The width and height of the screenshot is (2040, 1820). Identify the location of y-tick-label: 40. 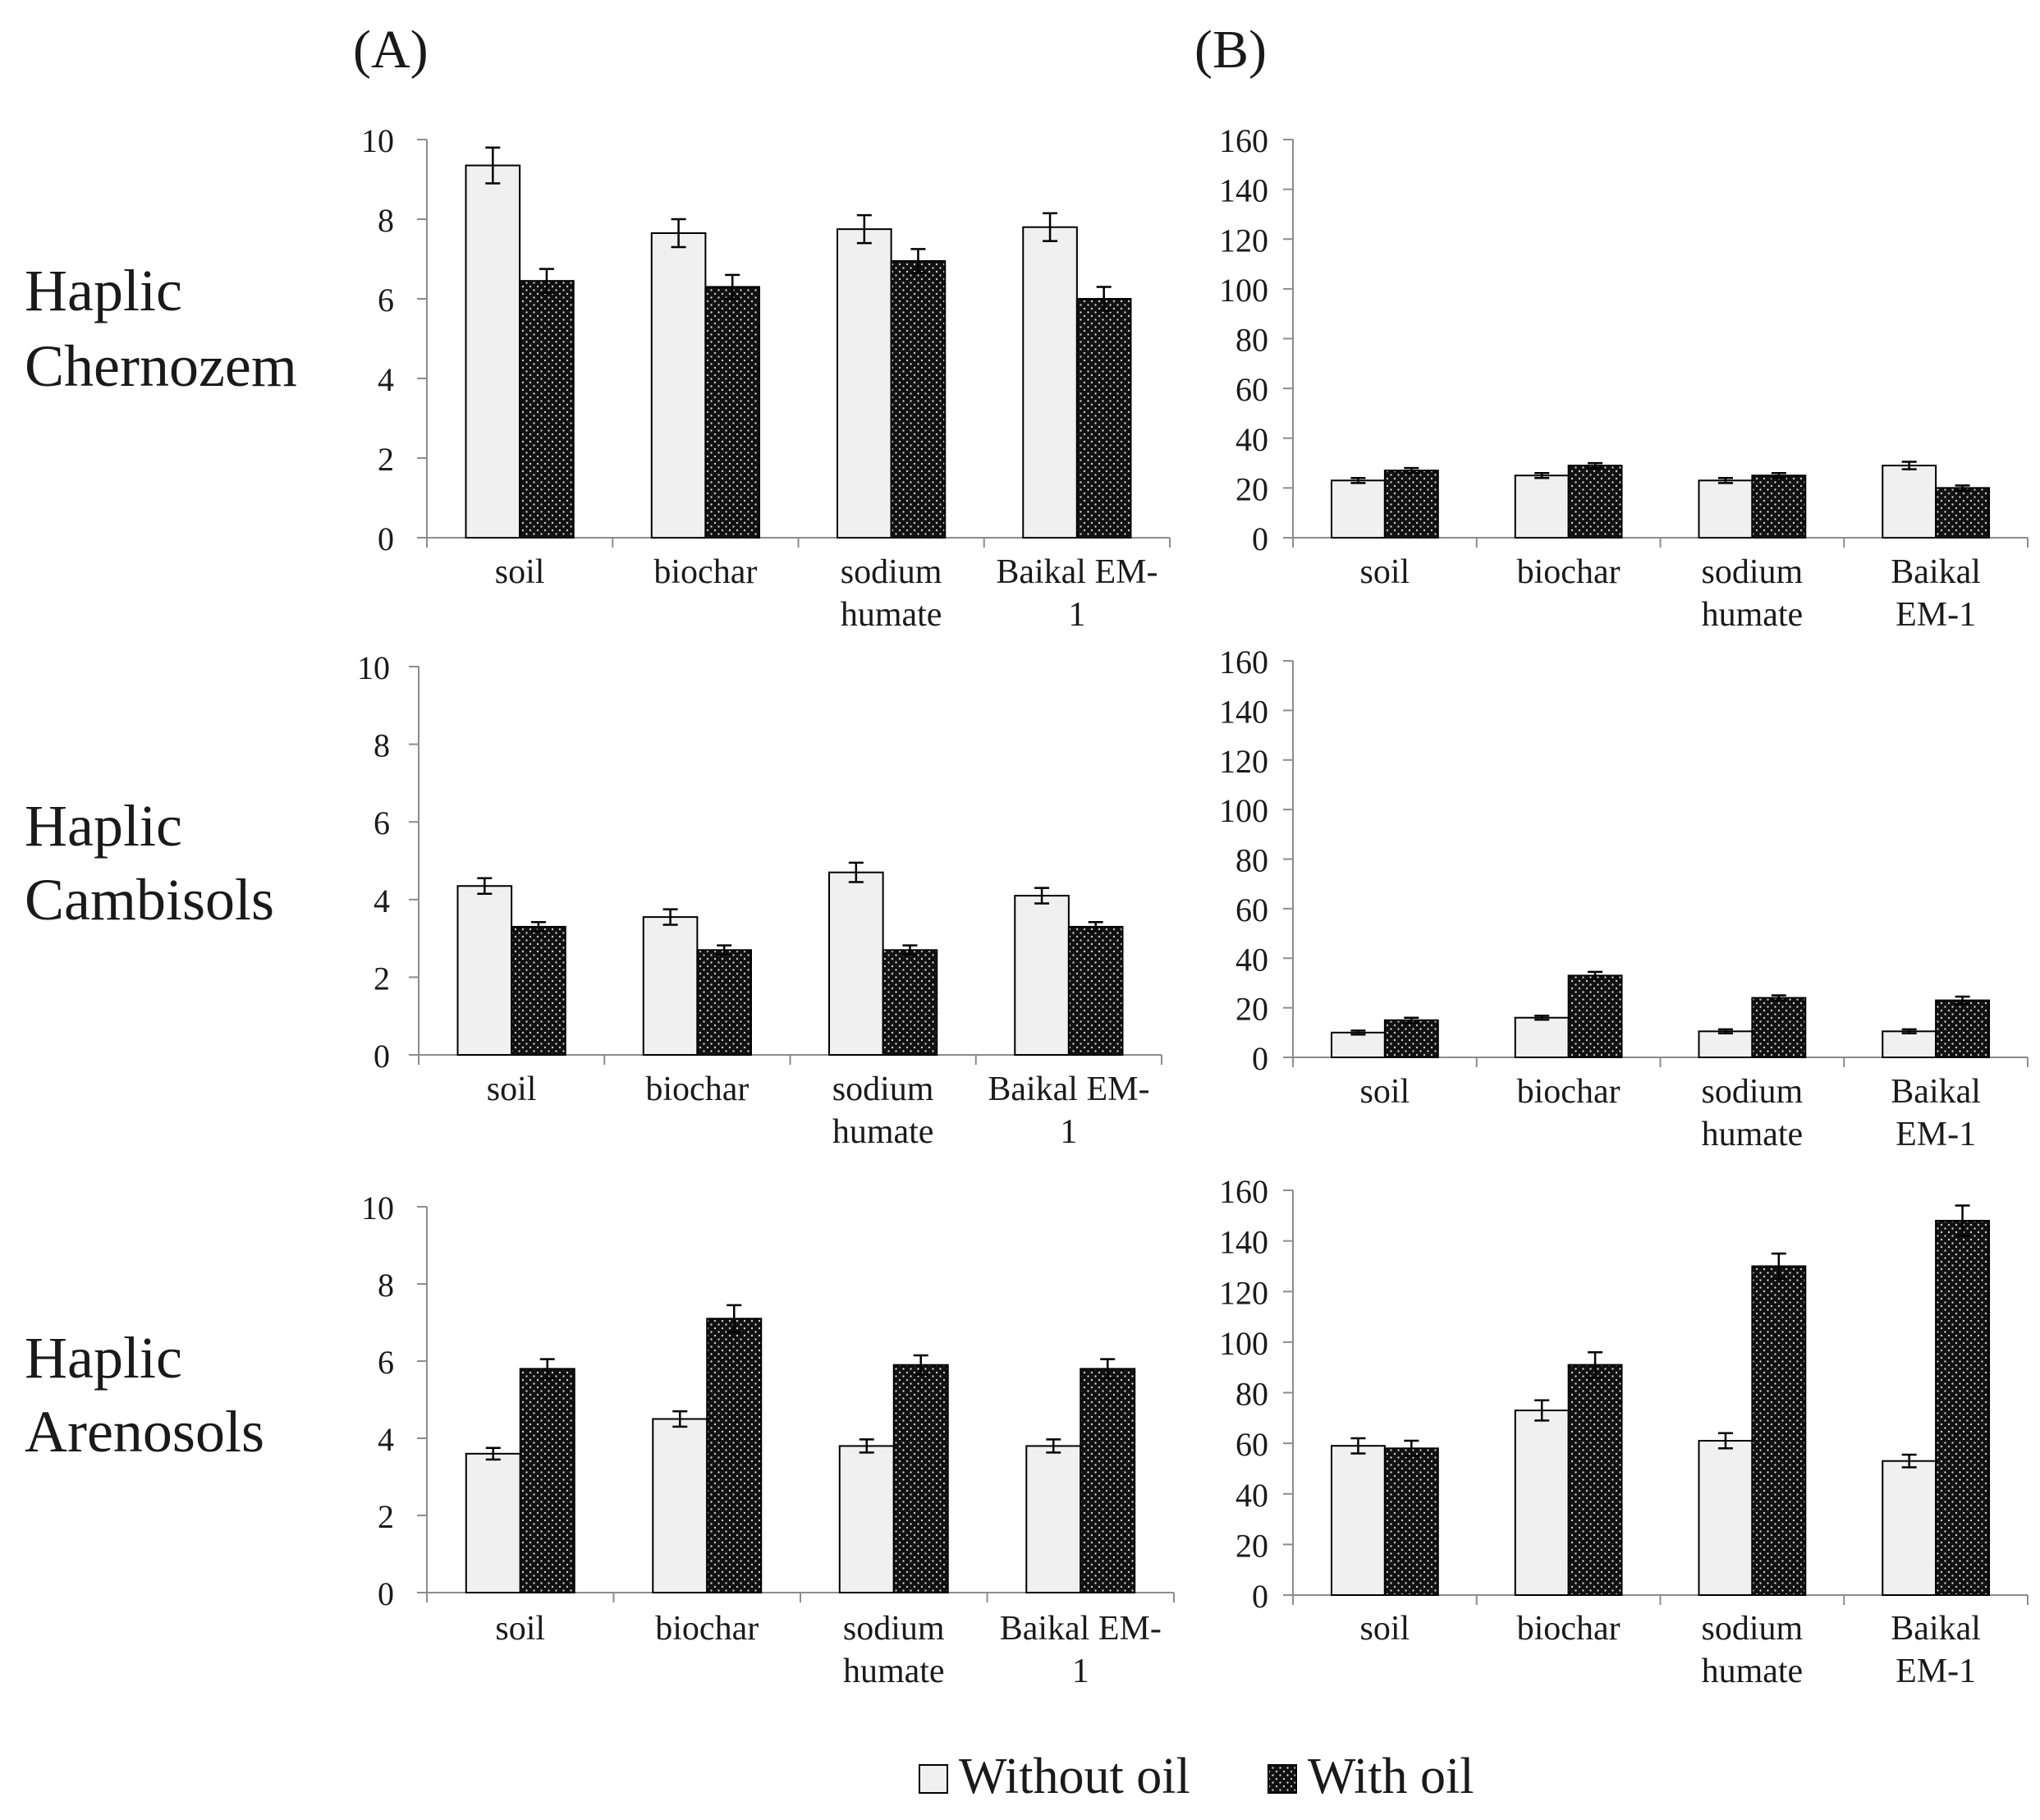
(1251, 959).